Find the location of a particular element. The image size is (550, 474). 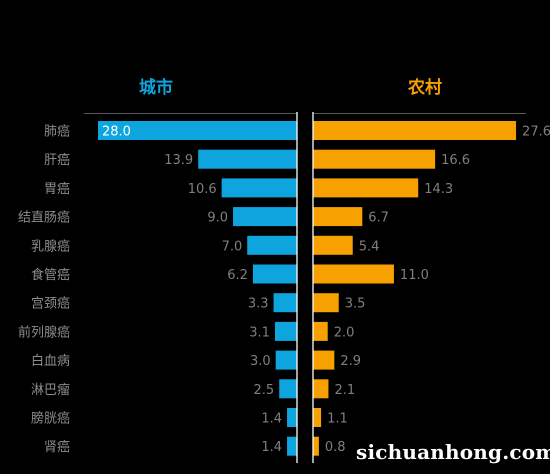

category-label: 胃癌 is located at coordinates (57, 189).